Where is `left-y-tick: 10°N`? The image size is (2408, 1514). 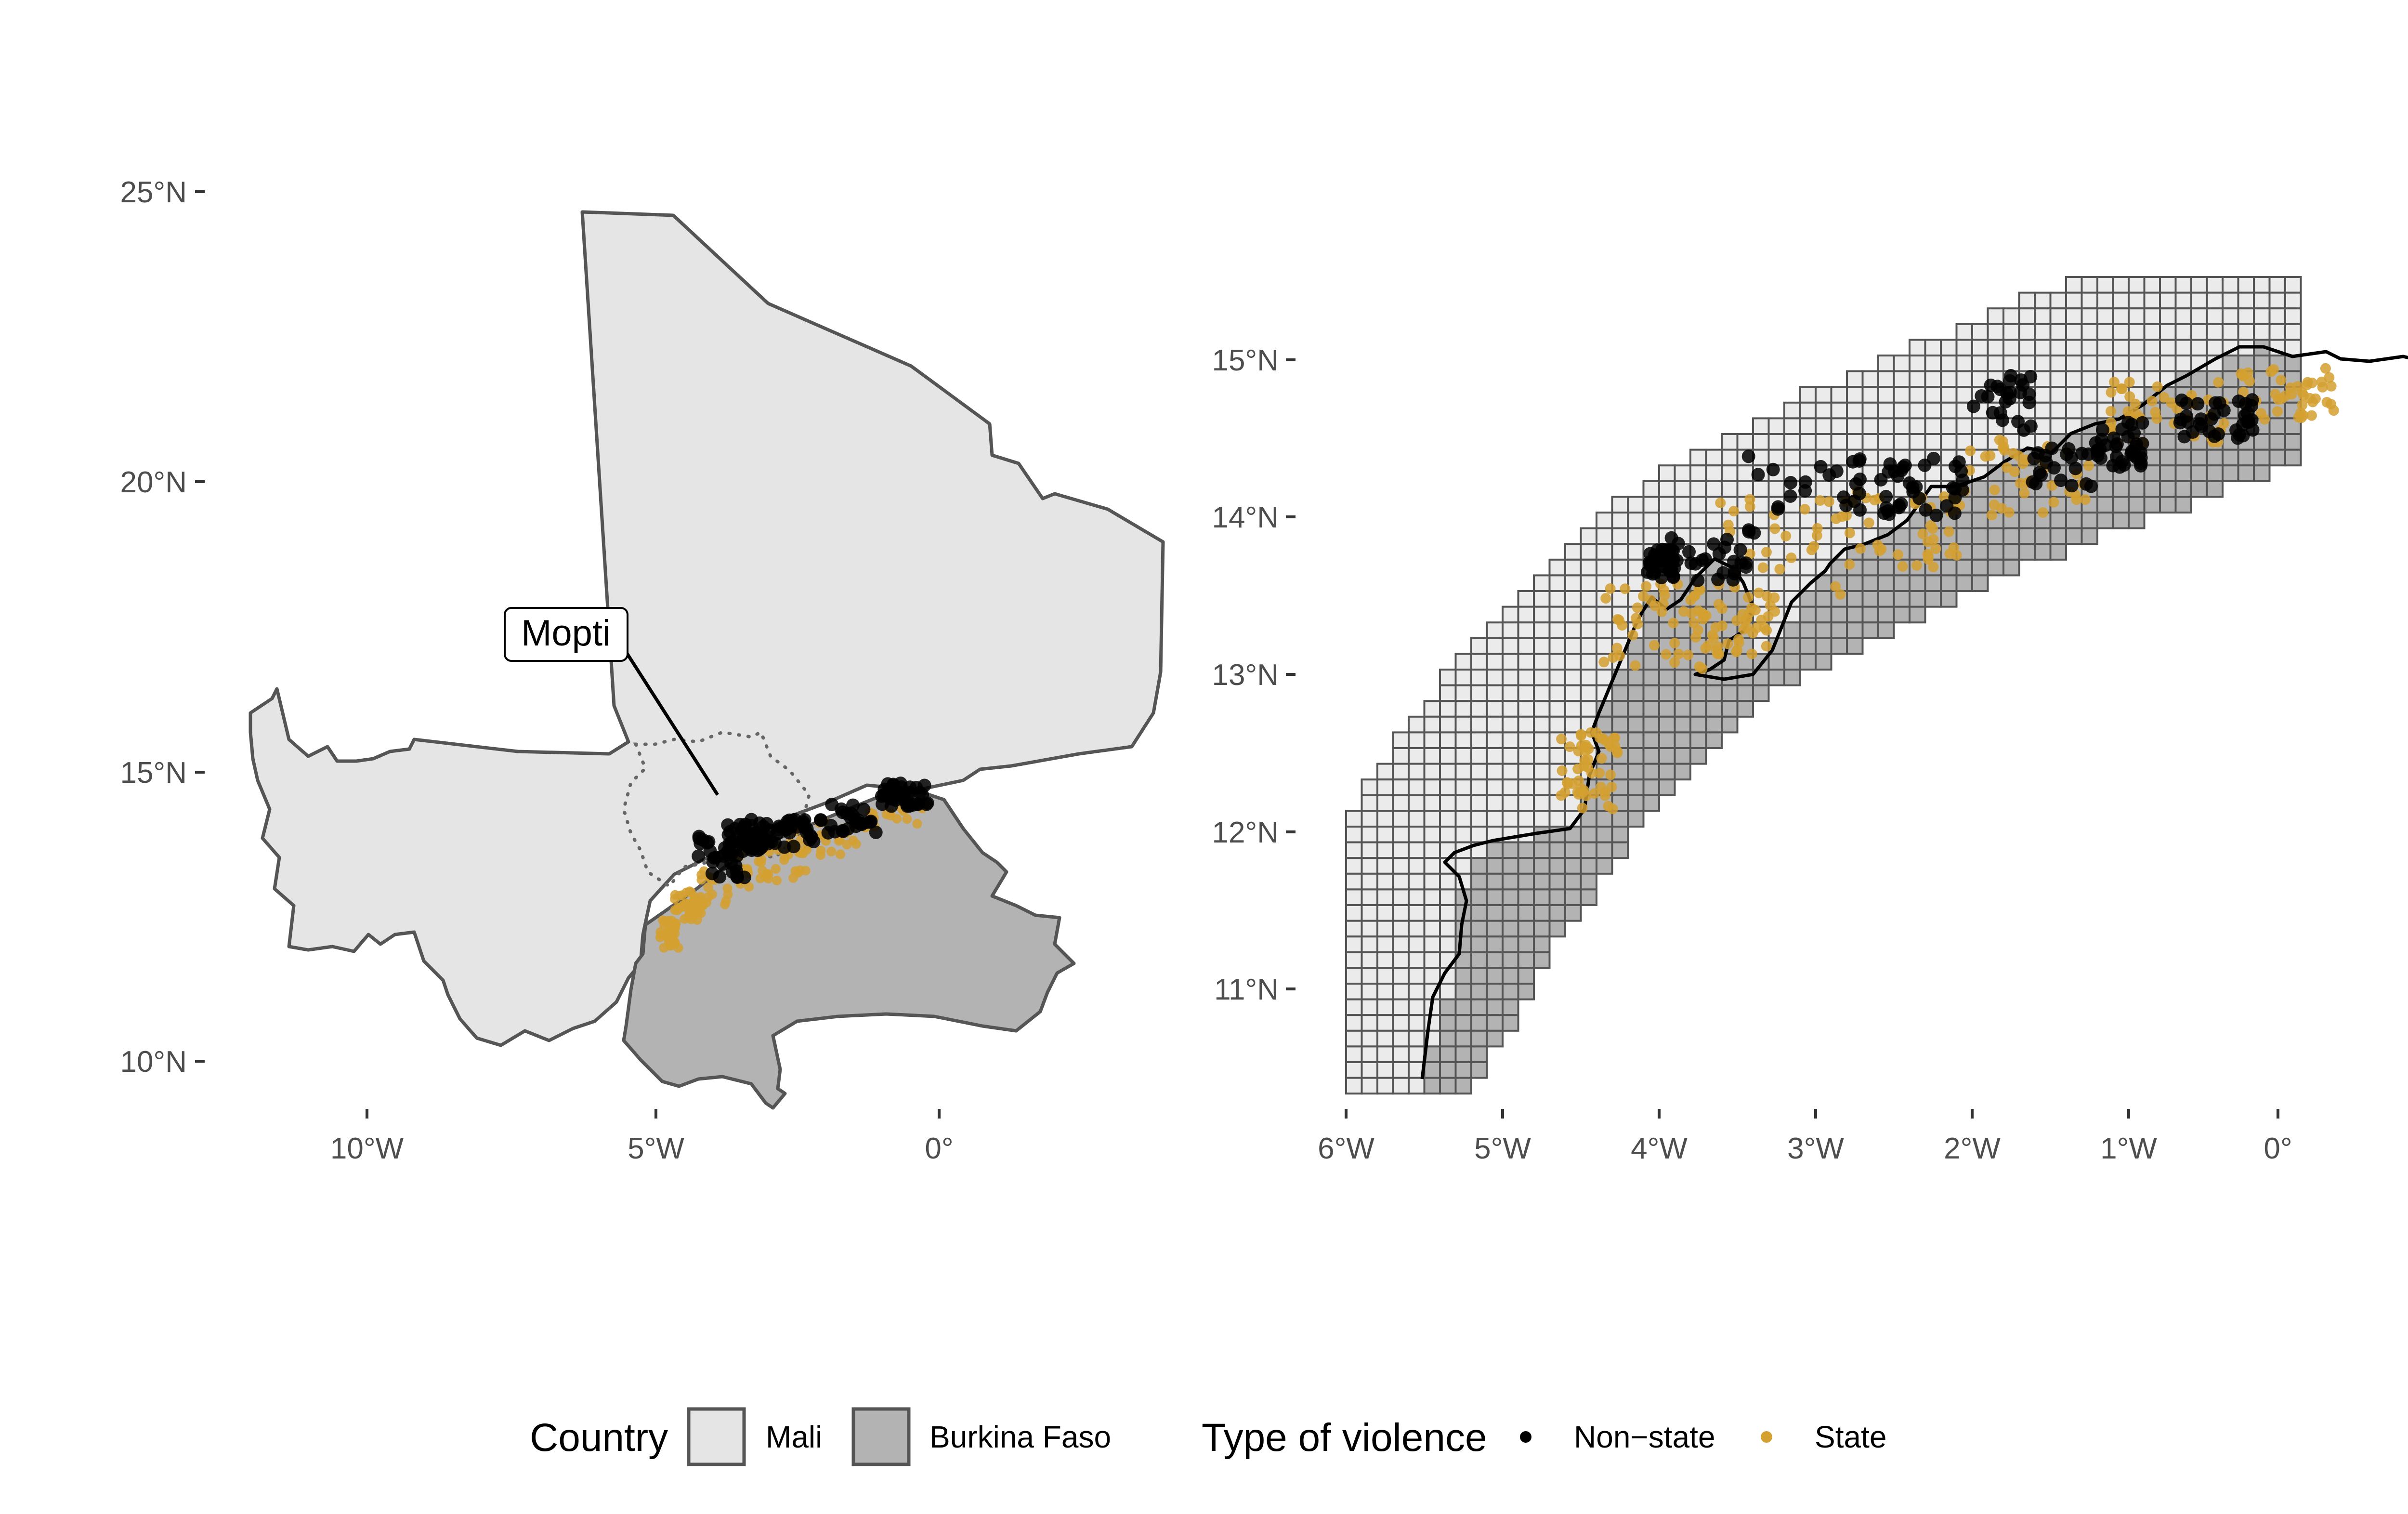
left-y-tick: 10°N is located at coordinates (162, 1062).